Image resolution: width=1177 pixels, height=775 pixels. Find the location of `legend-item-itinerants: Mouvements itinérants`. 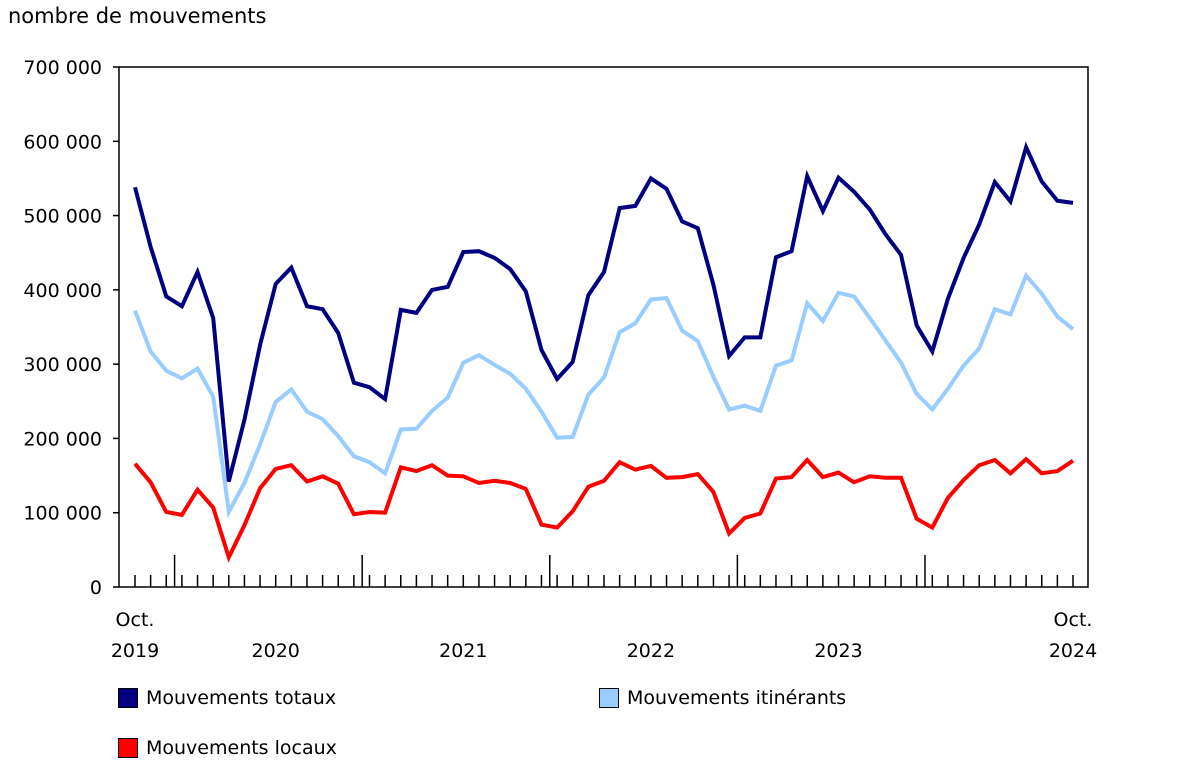

legend-item-itinerants: Mouvements itinérants is located at coordinates (722, 698).